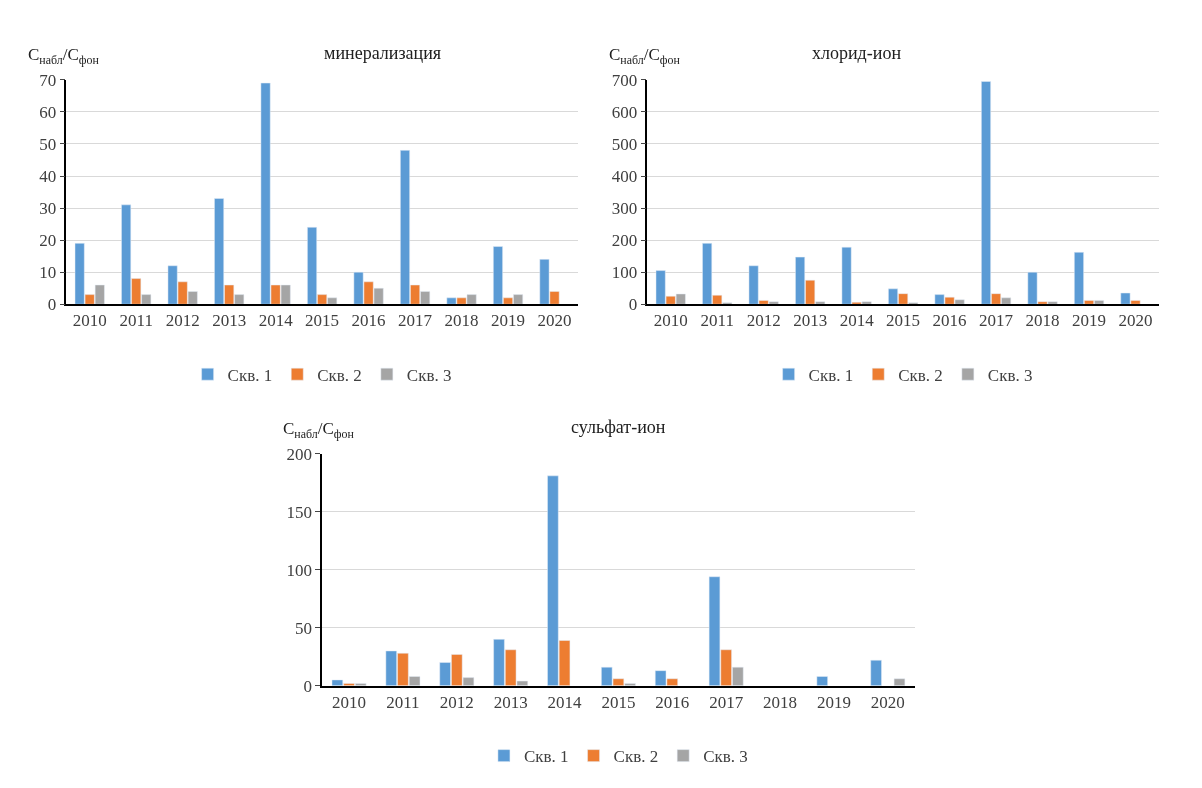 This screenshot has height=788, width=1202. Describe the element at coordinates (48, 273) in the screenshot. I see `y-tick-label: 10` at that location.